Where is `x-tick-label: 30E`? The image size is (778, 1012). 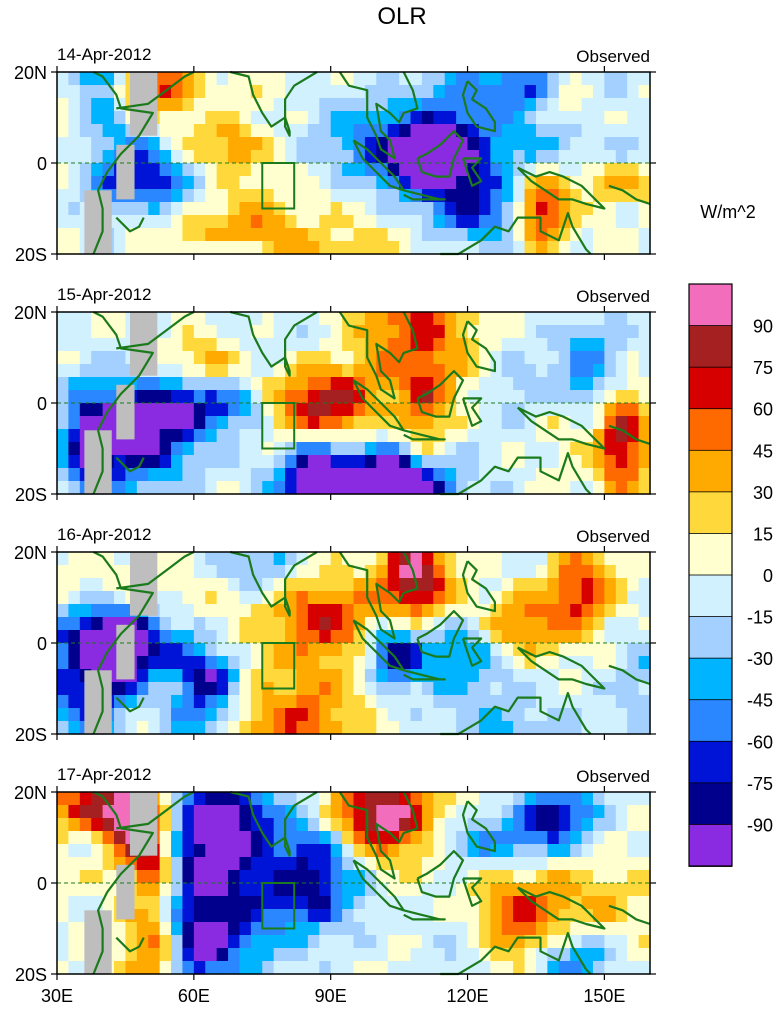
x-tick-label: 30E is located at coordinates (57, 996).